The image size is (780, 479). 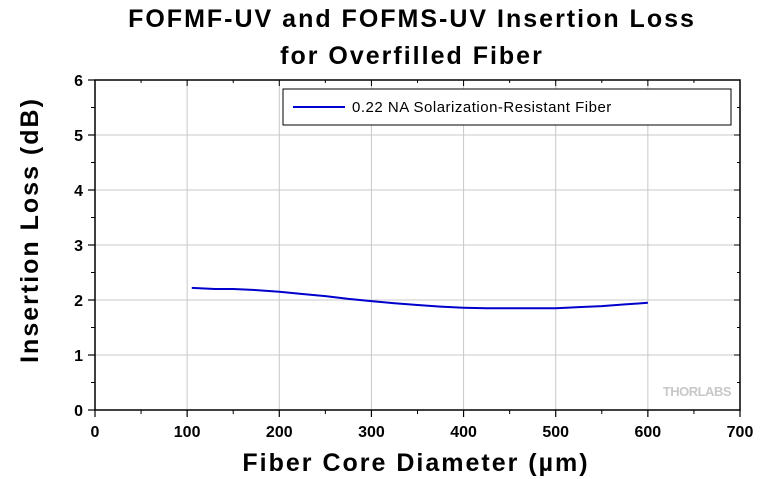 I want to click on x-tick-label: 500, so click(x=555, y=432).